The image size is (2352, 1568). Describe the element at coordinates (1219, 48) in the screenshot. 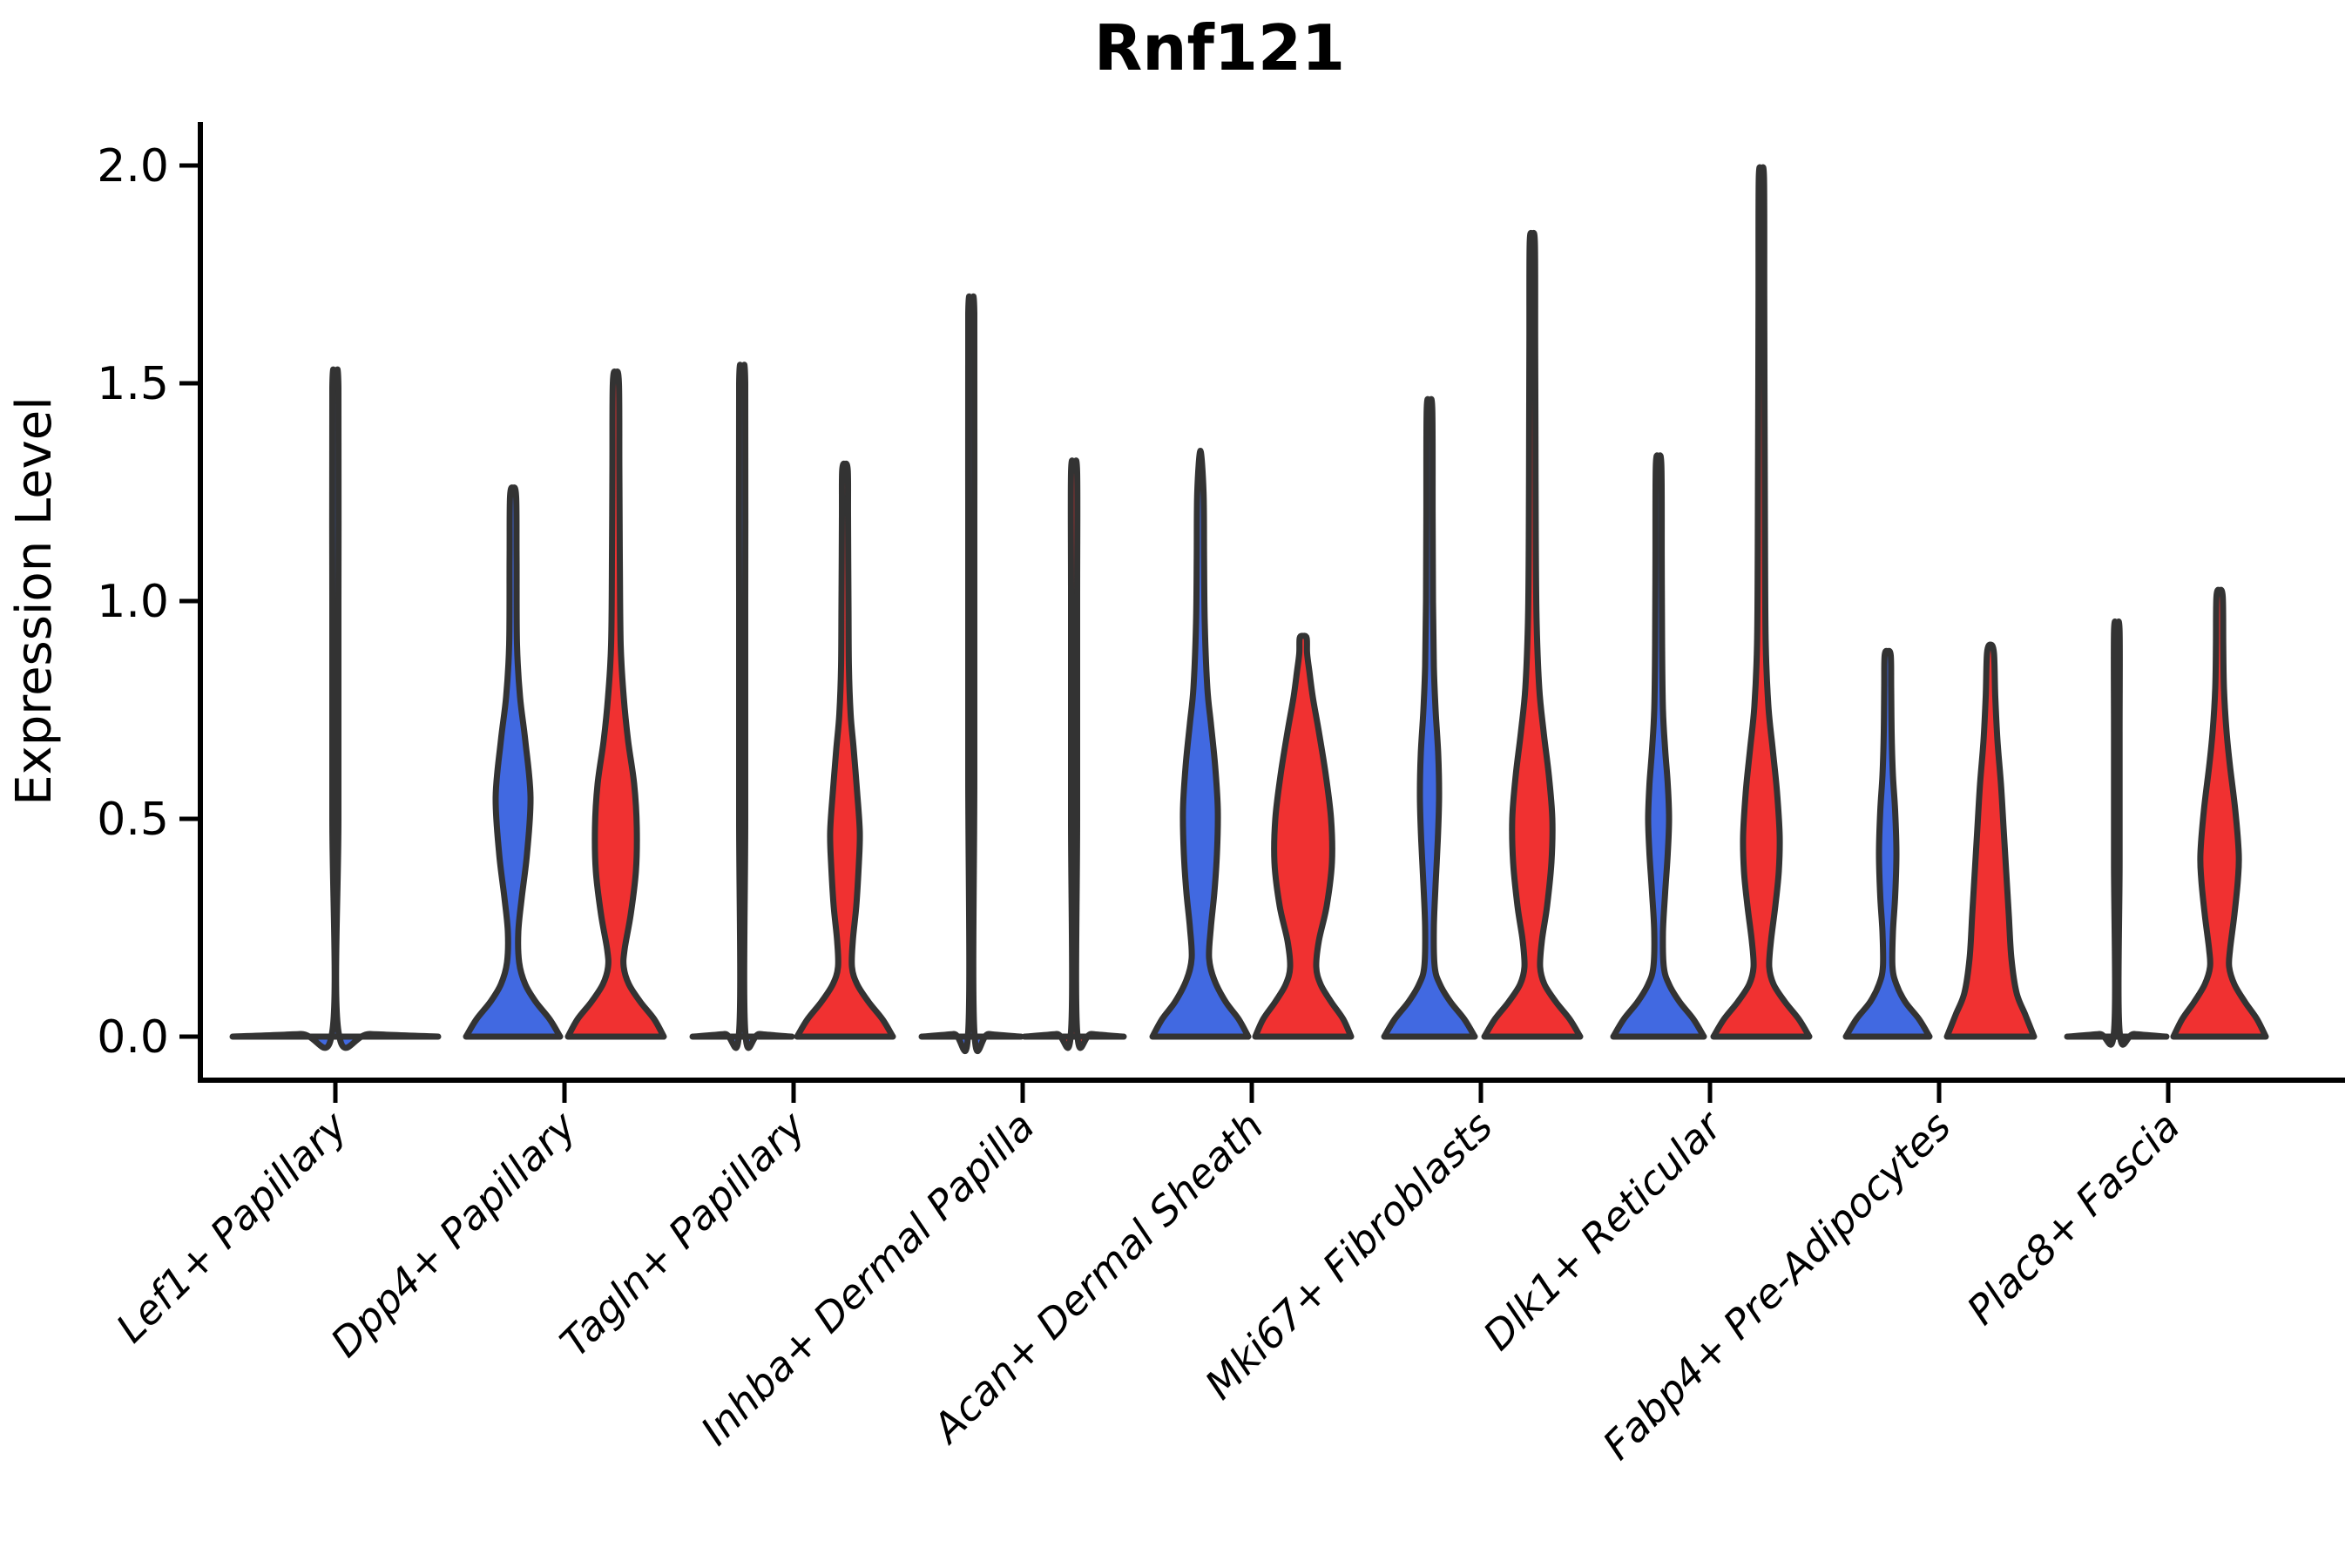

I see `plot-title: Rnf121` at that location.